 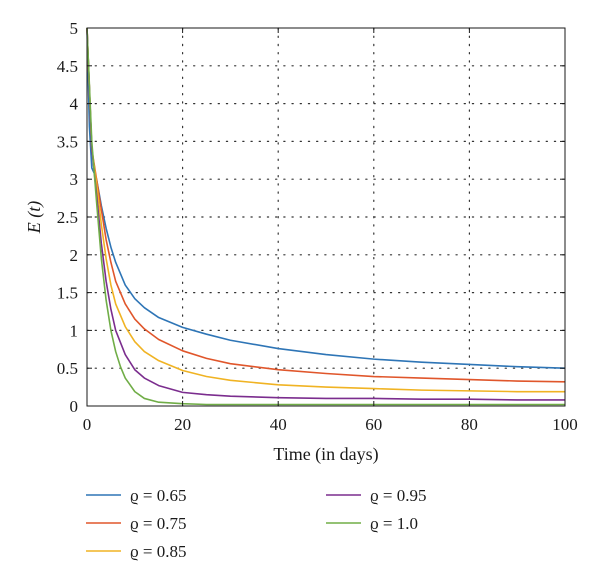 I want to click on y-tick-label: 0.5, so click(x=67, y=368).